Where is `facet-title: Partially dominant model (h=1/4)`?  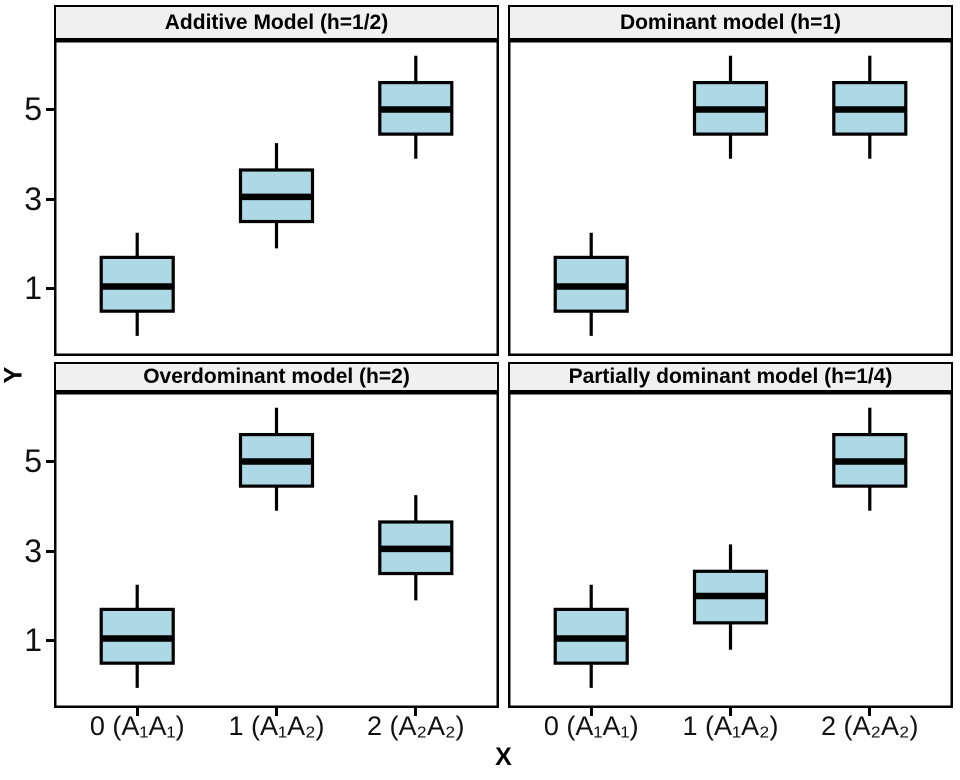 facet-title: Partially dominant model (h=1/4) is located at coordinates (730, 376).